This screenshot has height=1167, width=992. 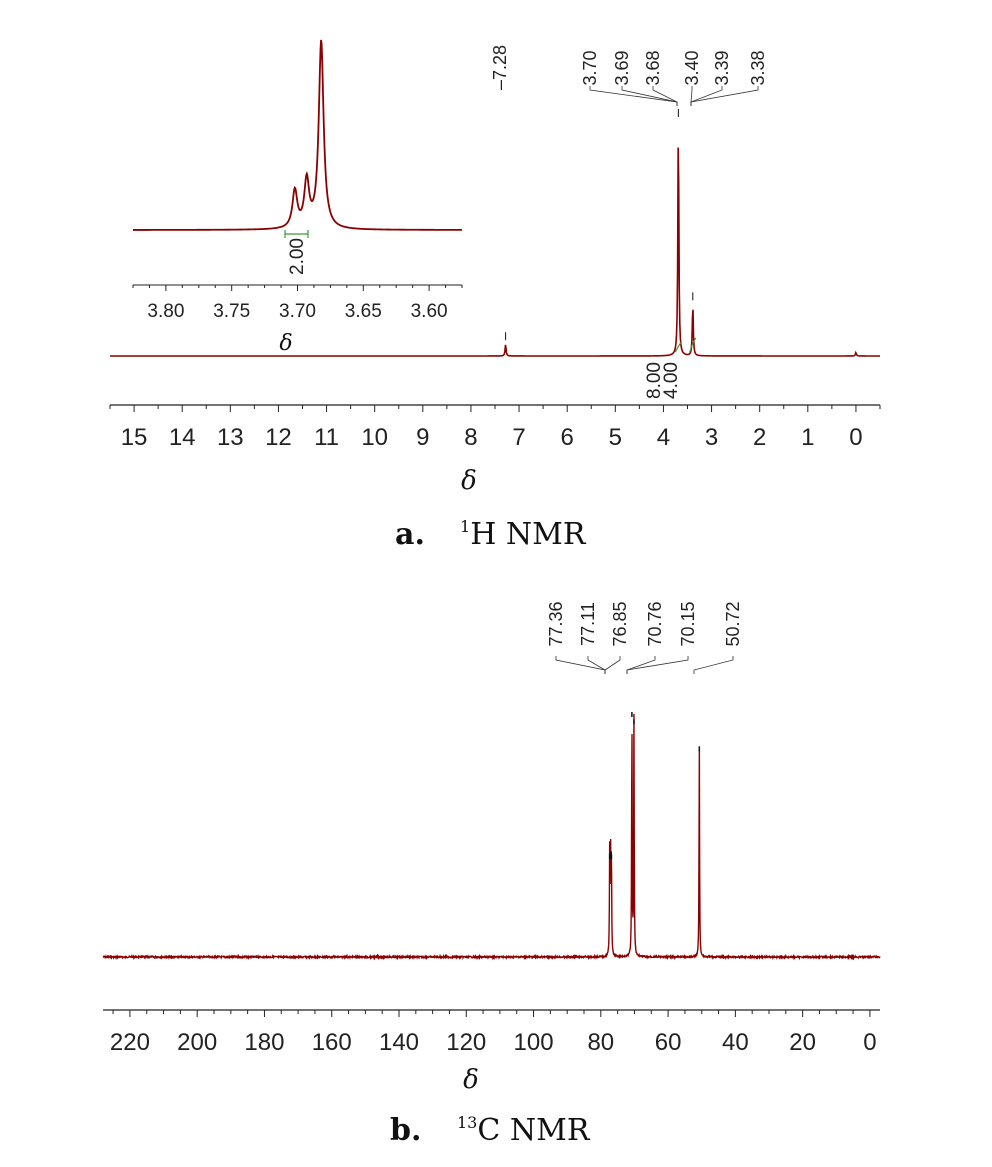 What do you see at coordinates (671, 380) in the screenshot?
I see `integral-value: 4.00` at bounding box center [671, 380].